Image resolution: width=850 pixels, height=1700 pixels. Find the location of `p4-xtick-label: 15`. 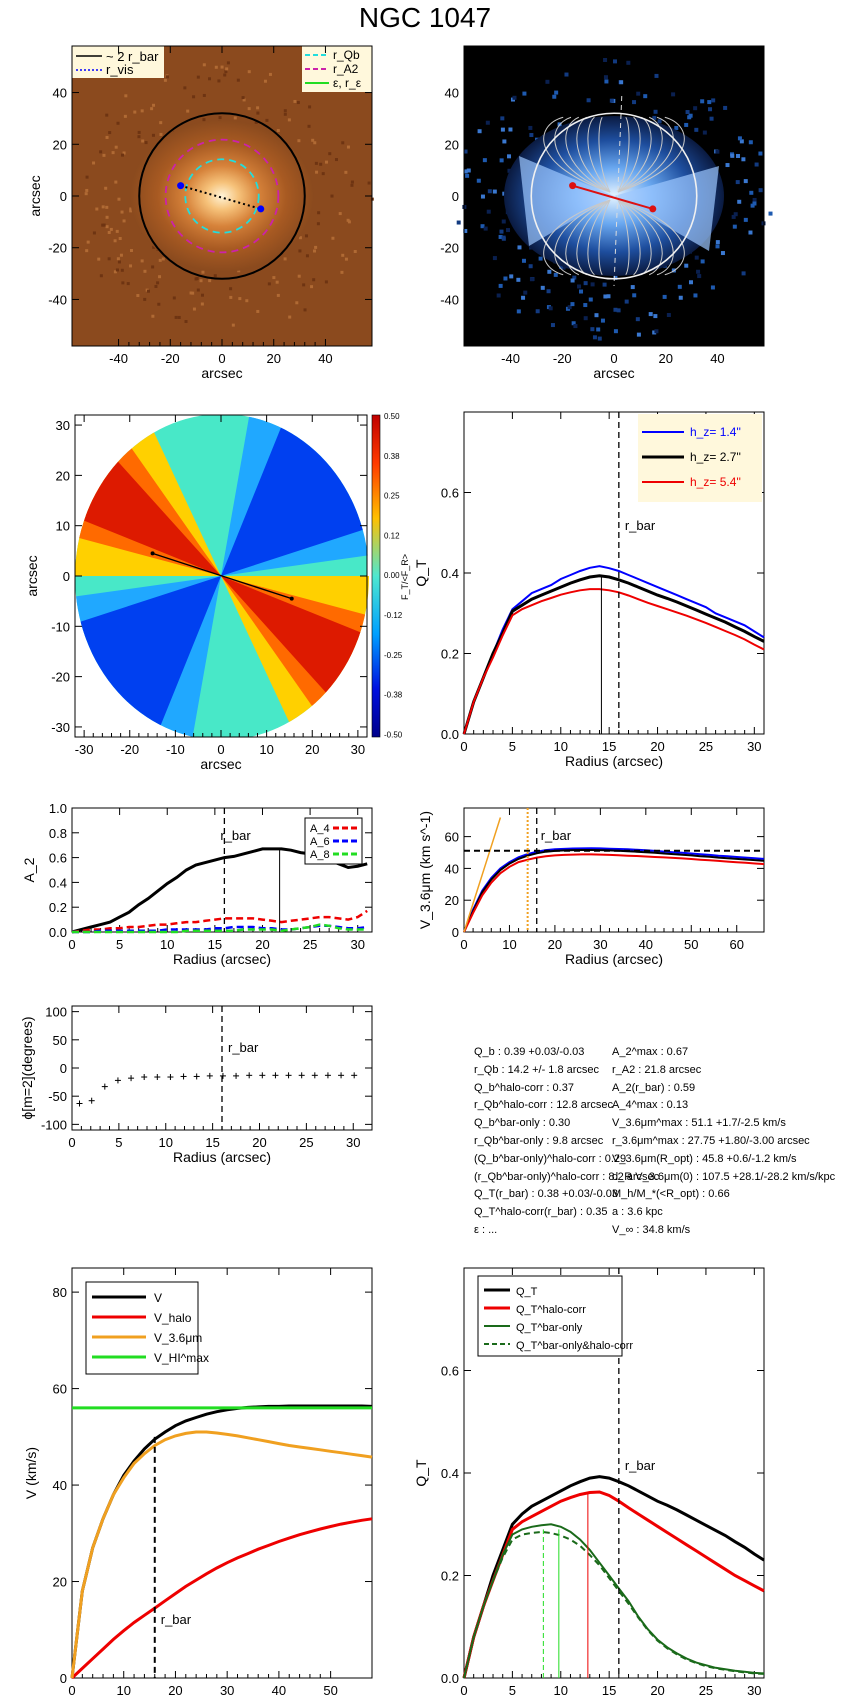

p4-xtick-label: 15 is located at coordinates (609, 746).